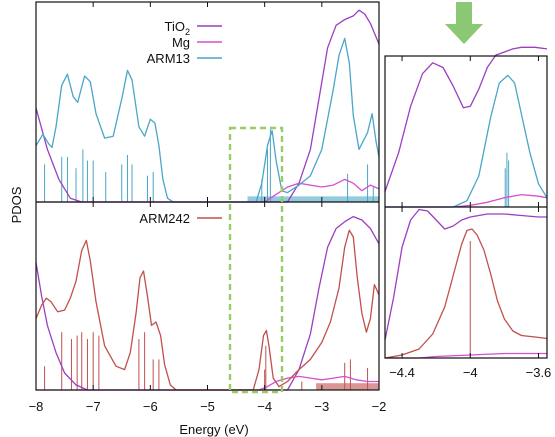 The height and width of the screenshot is (437, 555). Describe the element at coordinates (466, 141) in the screenshot. I see `arm13-inset-line` at that location.